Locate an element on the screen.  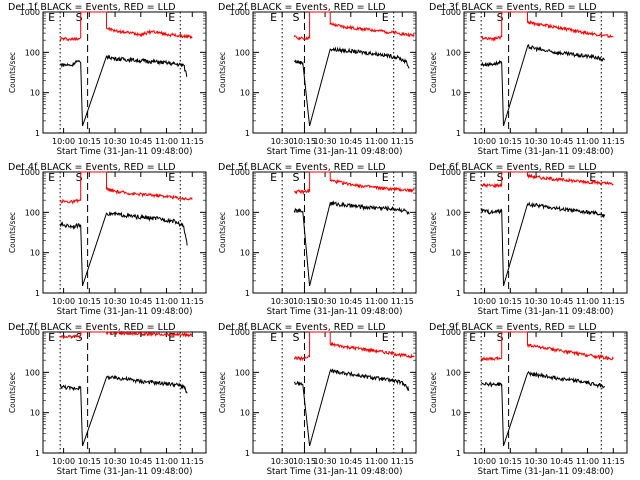
chart-title: Det 5f BLACK = Events, RED = LLD is located at coordinates (302, 167).